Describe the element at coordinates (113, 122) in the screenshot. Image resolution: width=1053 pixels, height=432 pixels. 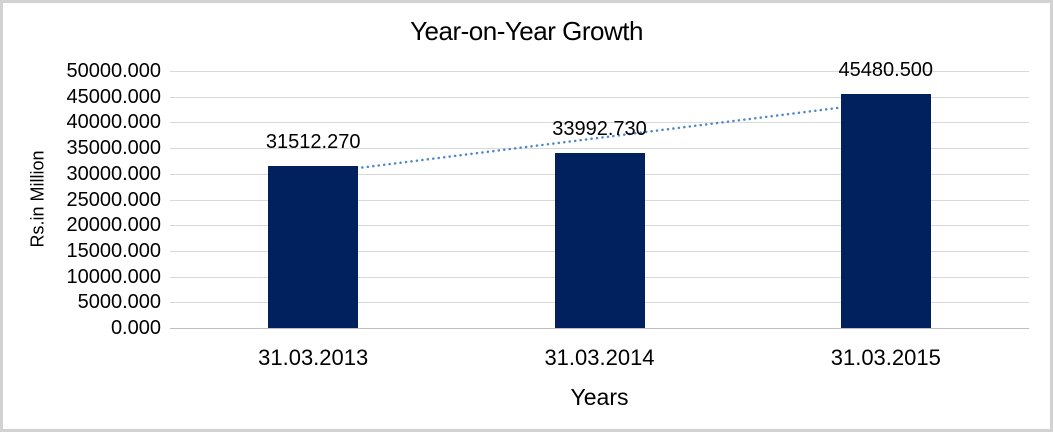
I see `y-tick-label: 40000.000` at that location.